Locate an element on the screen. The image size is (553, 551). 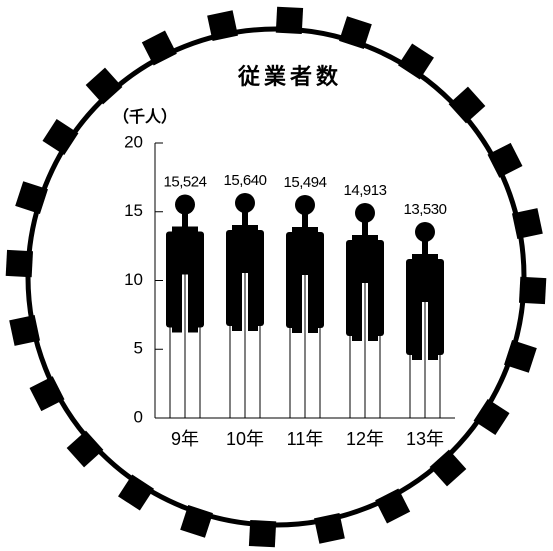
x-tick-label: 11年 is located at coordinates (305, 439).